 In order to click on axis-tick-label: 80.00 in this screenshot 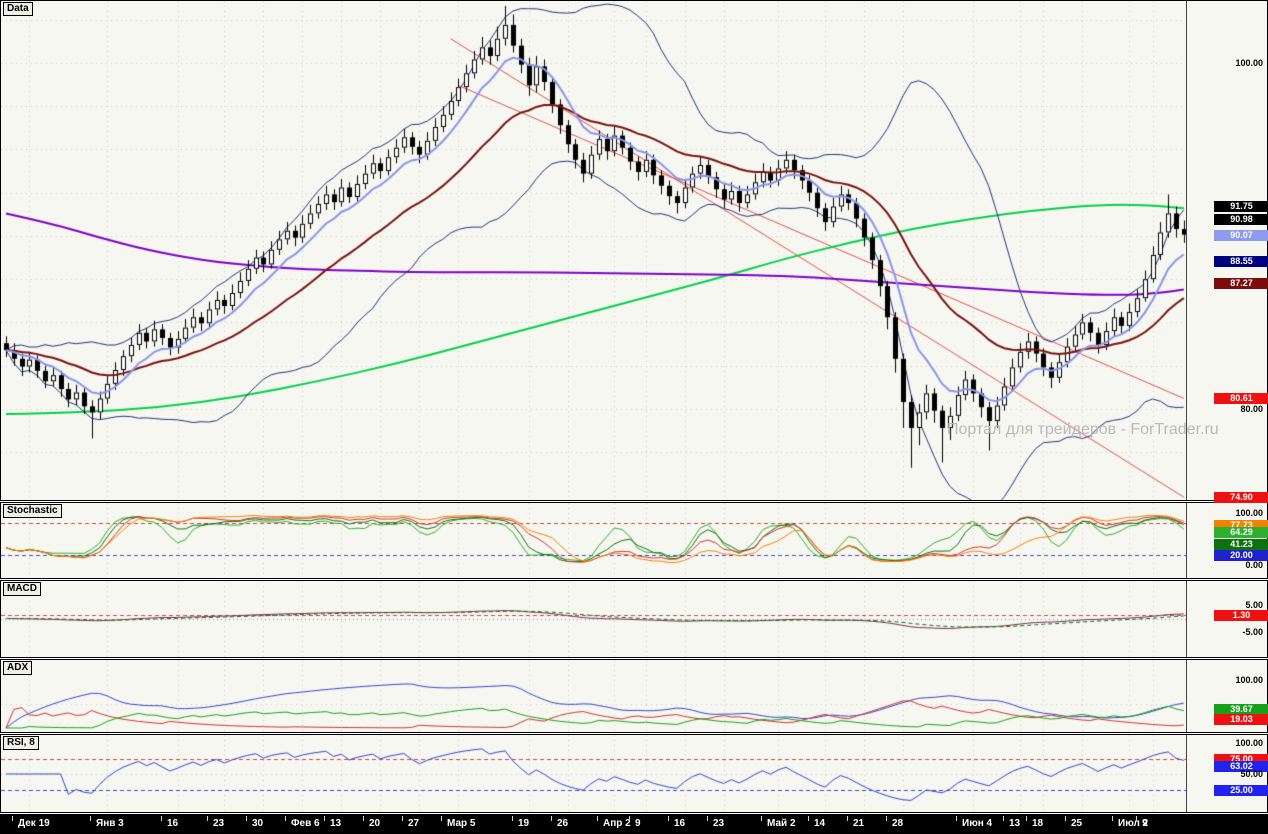, I will do `click(1251, 409)`.